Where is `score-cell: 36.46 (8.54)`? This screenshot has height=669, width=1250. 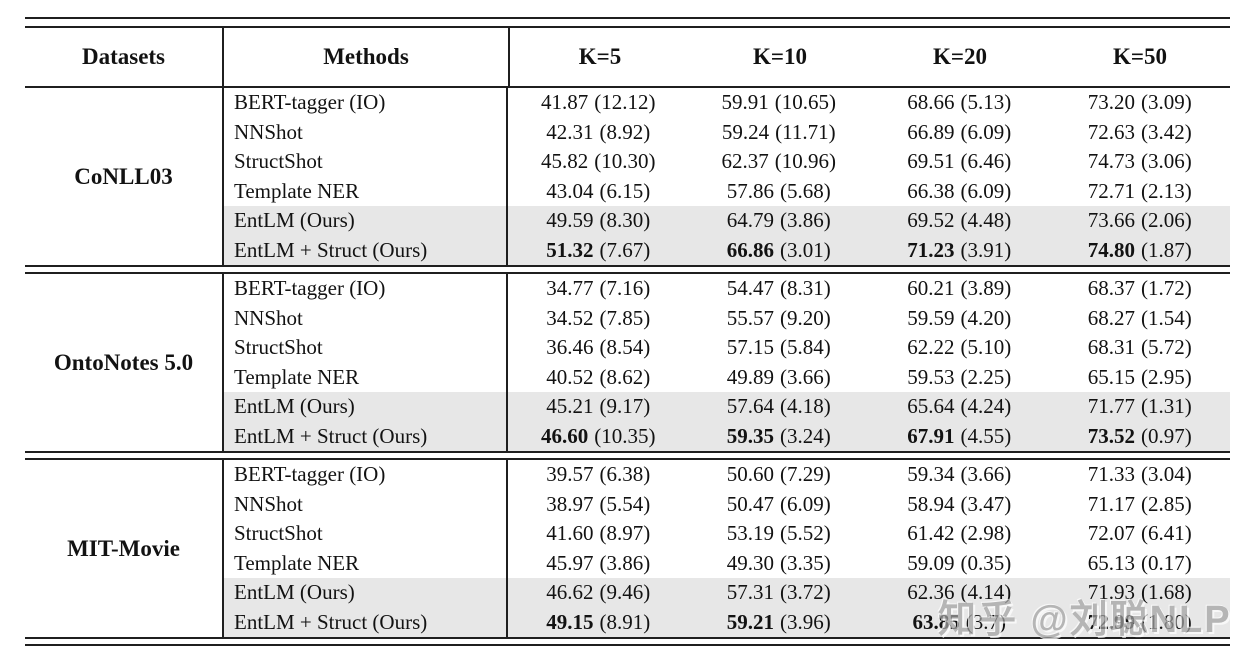 score-cell: 36.46 (8.54) is located at coordinates (598, 347).